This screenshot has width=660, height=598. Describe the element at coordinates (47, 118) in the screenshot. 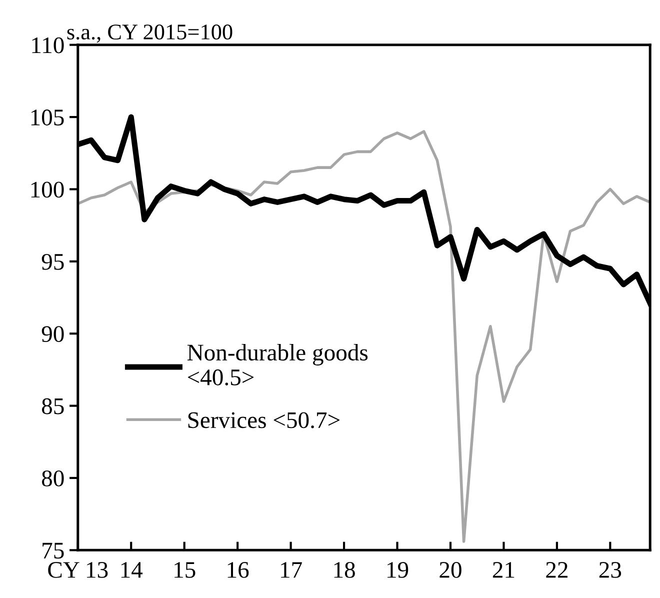

I see `y-tick-label: 105` at that location.